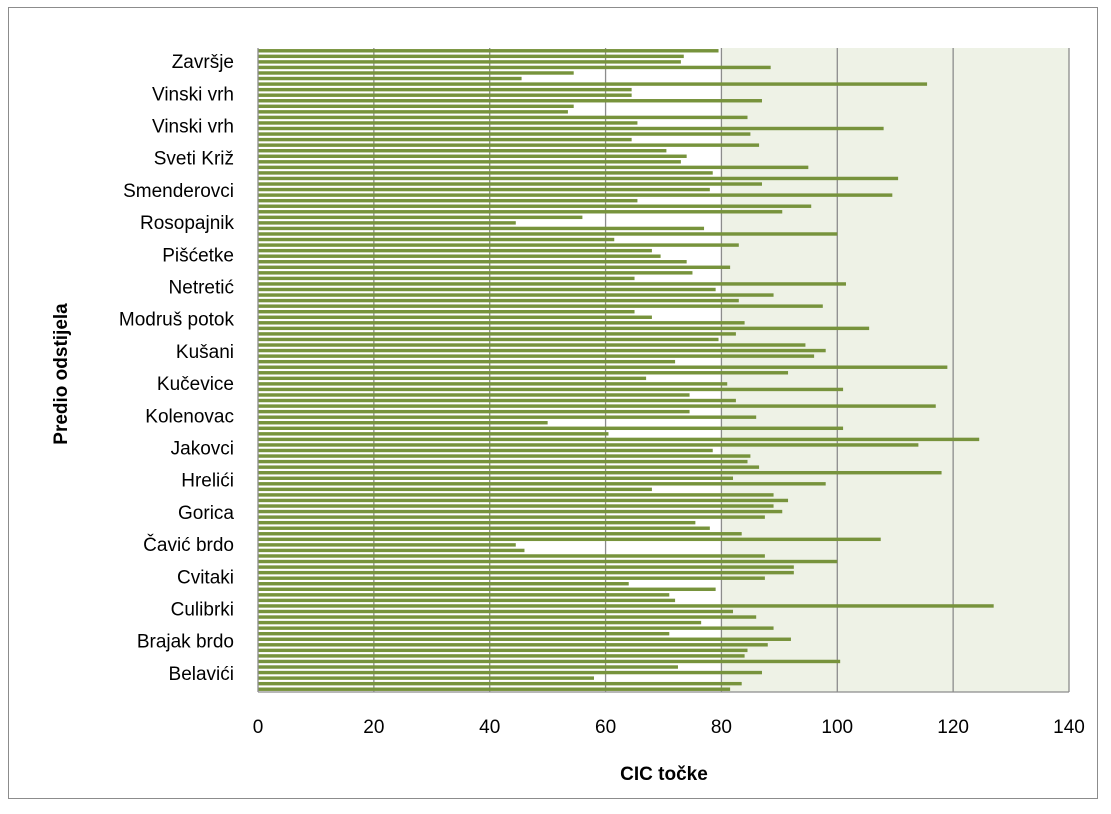 This screenshot has width=1111, height=814. What do you see at coordinates (202, 449) in the screenshot?
I see `y-category-label: Jakovci` at bounding box center [202, 449].